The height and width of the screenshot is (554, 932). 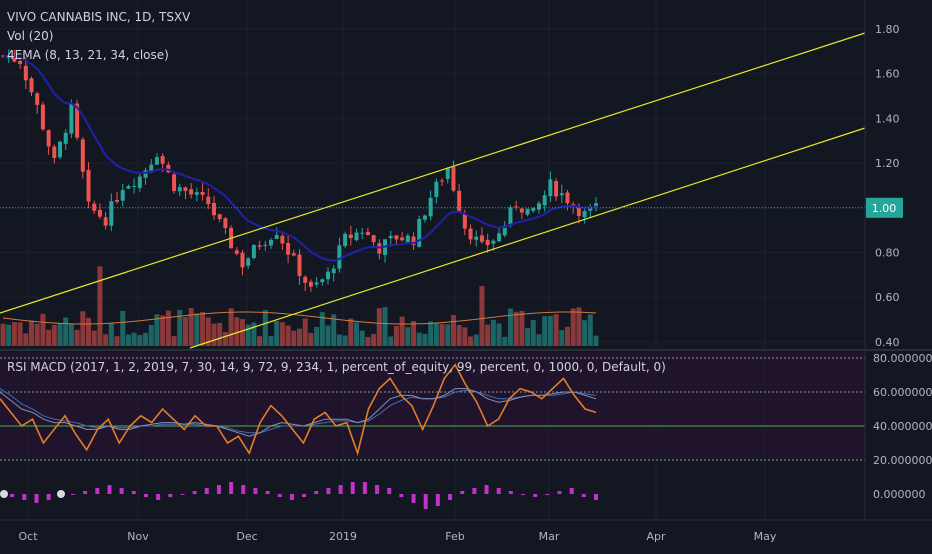 What do you see at coordinates (656, 536) in the screenshot?
I see `time-axis-tick: Apr` at bounding box center [656, 536].